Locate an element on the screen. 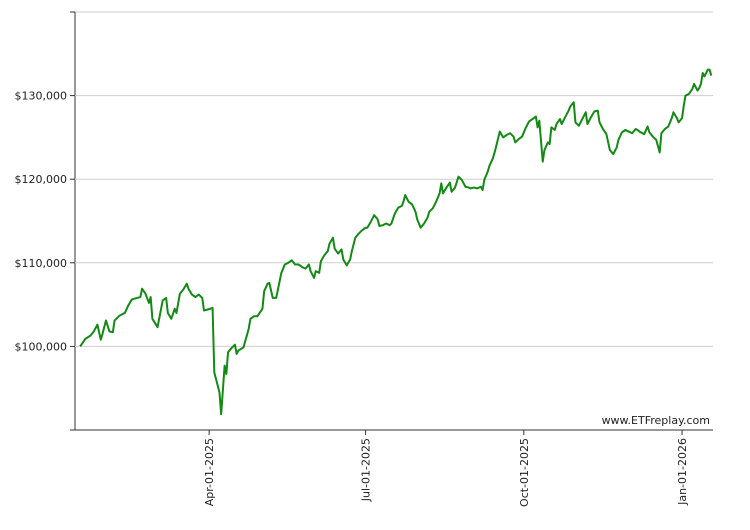 Image resolution: width=750 pixels, height=530 pixels. x-tick-label: Oct-01-2025 is located at coordinates (524, 472).